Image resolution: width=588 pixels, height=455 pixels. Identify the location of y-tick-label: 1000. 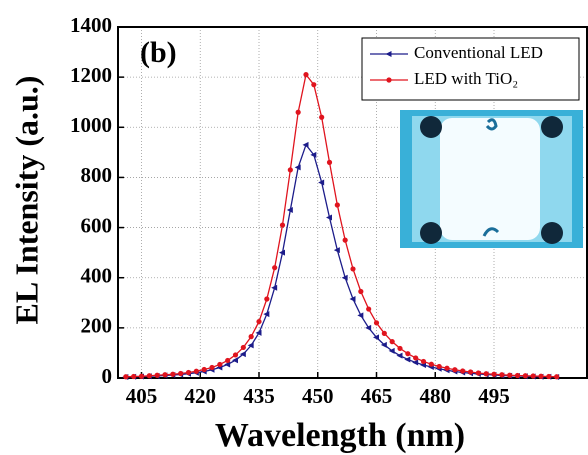
(91, 125).